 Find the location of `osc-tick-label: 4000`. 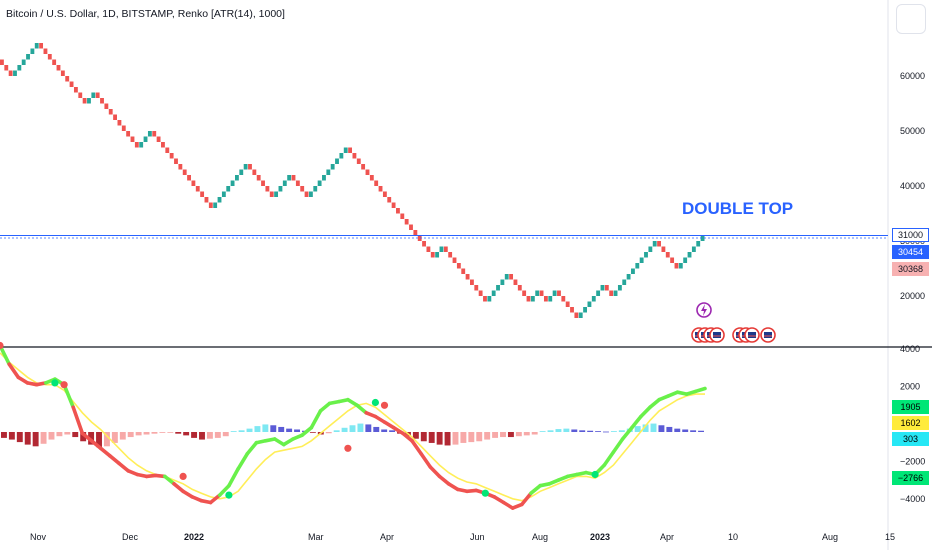

osc-tick-label: 4000 is located at coordinates (910, 349).